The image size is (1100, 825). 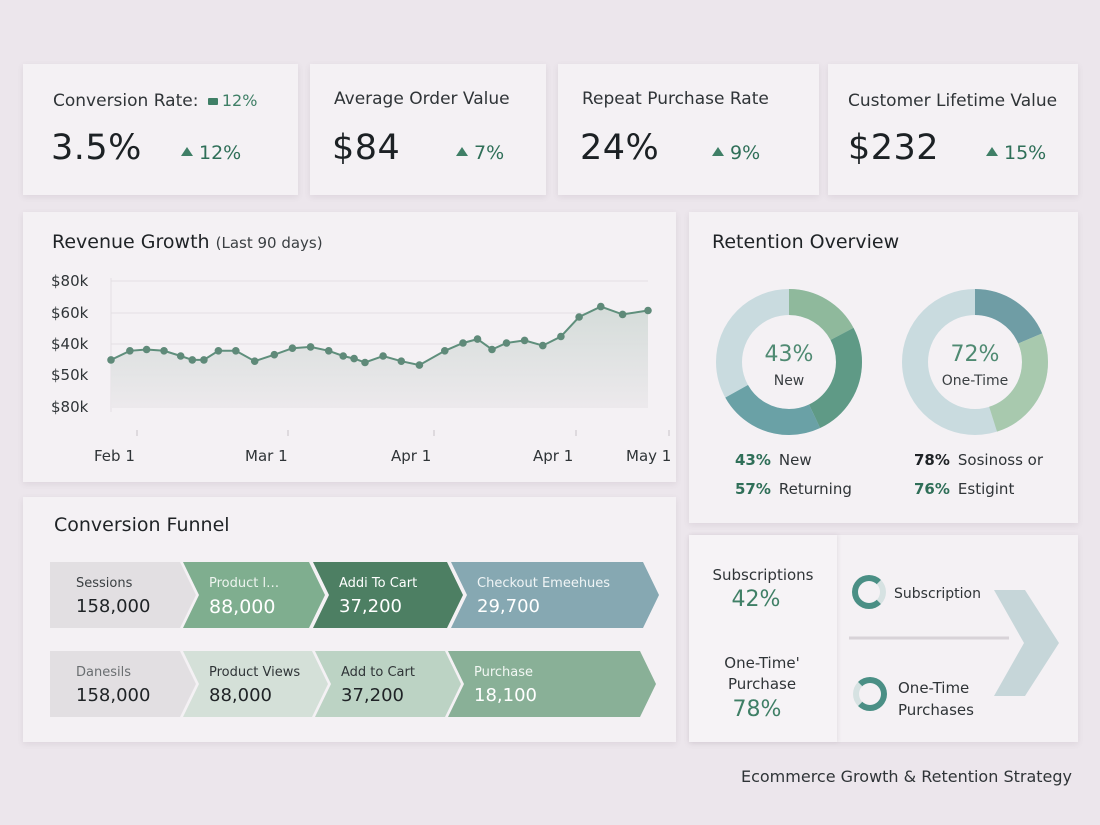 I want to click on funnel-step-label: Product Views, so click(x=255, y=672).